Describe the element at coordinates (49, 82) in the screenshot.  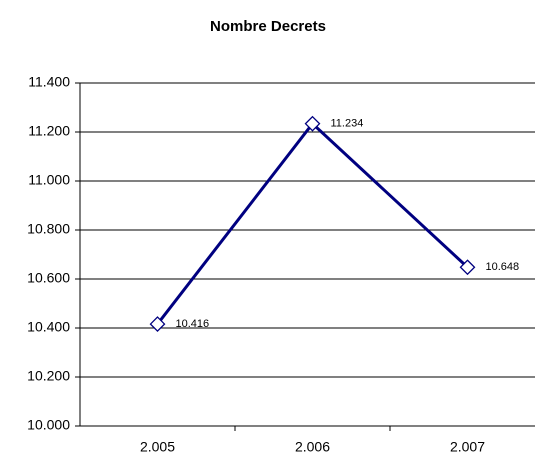
I see `y-tick-label: 11.400` at that location.